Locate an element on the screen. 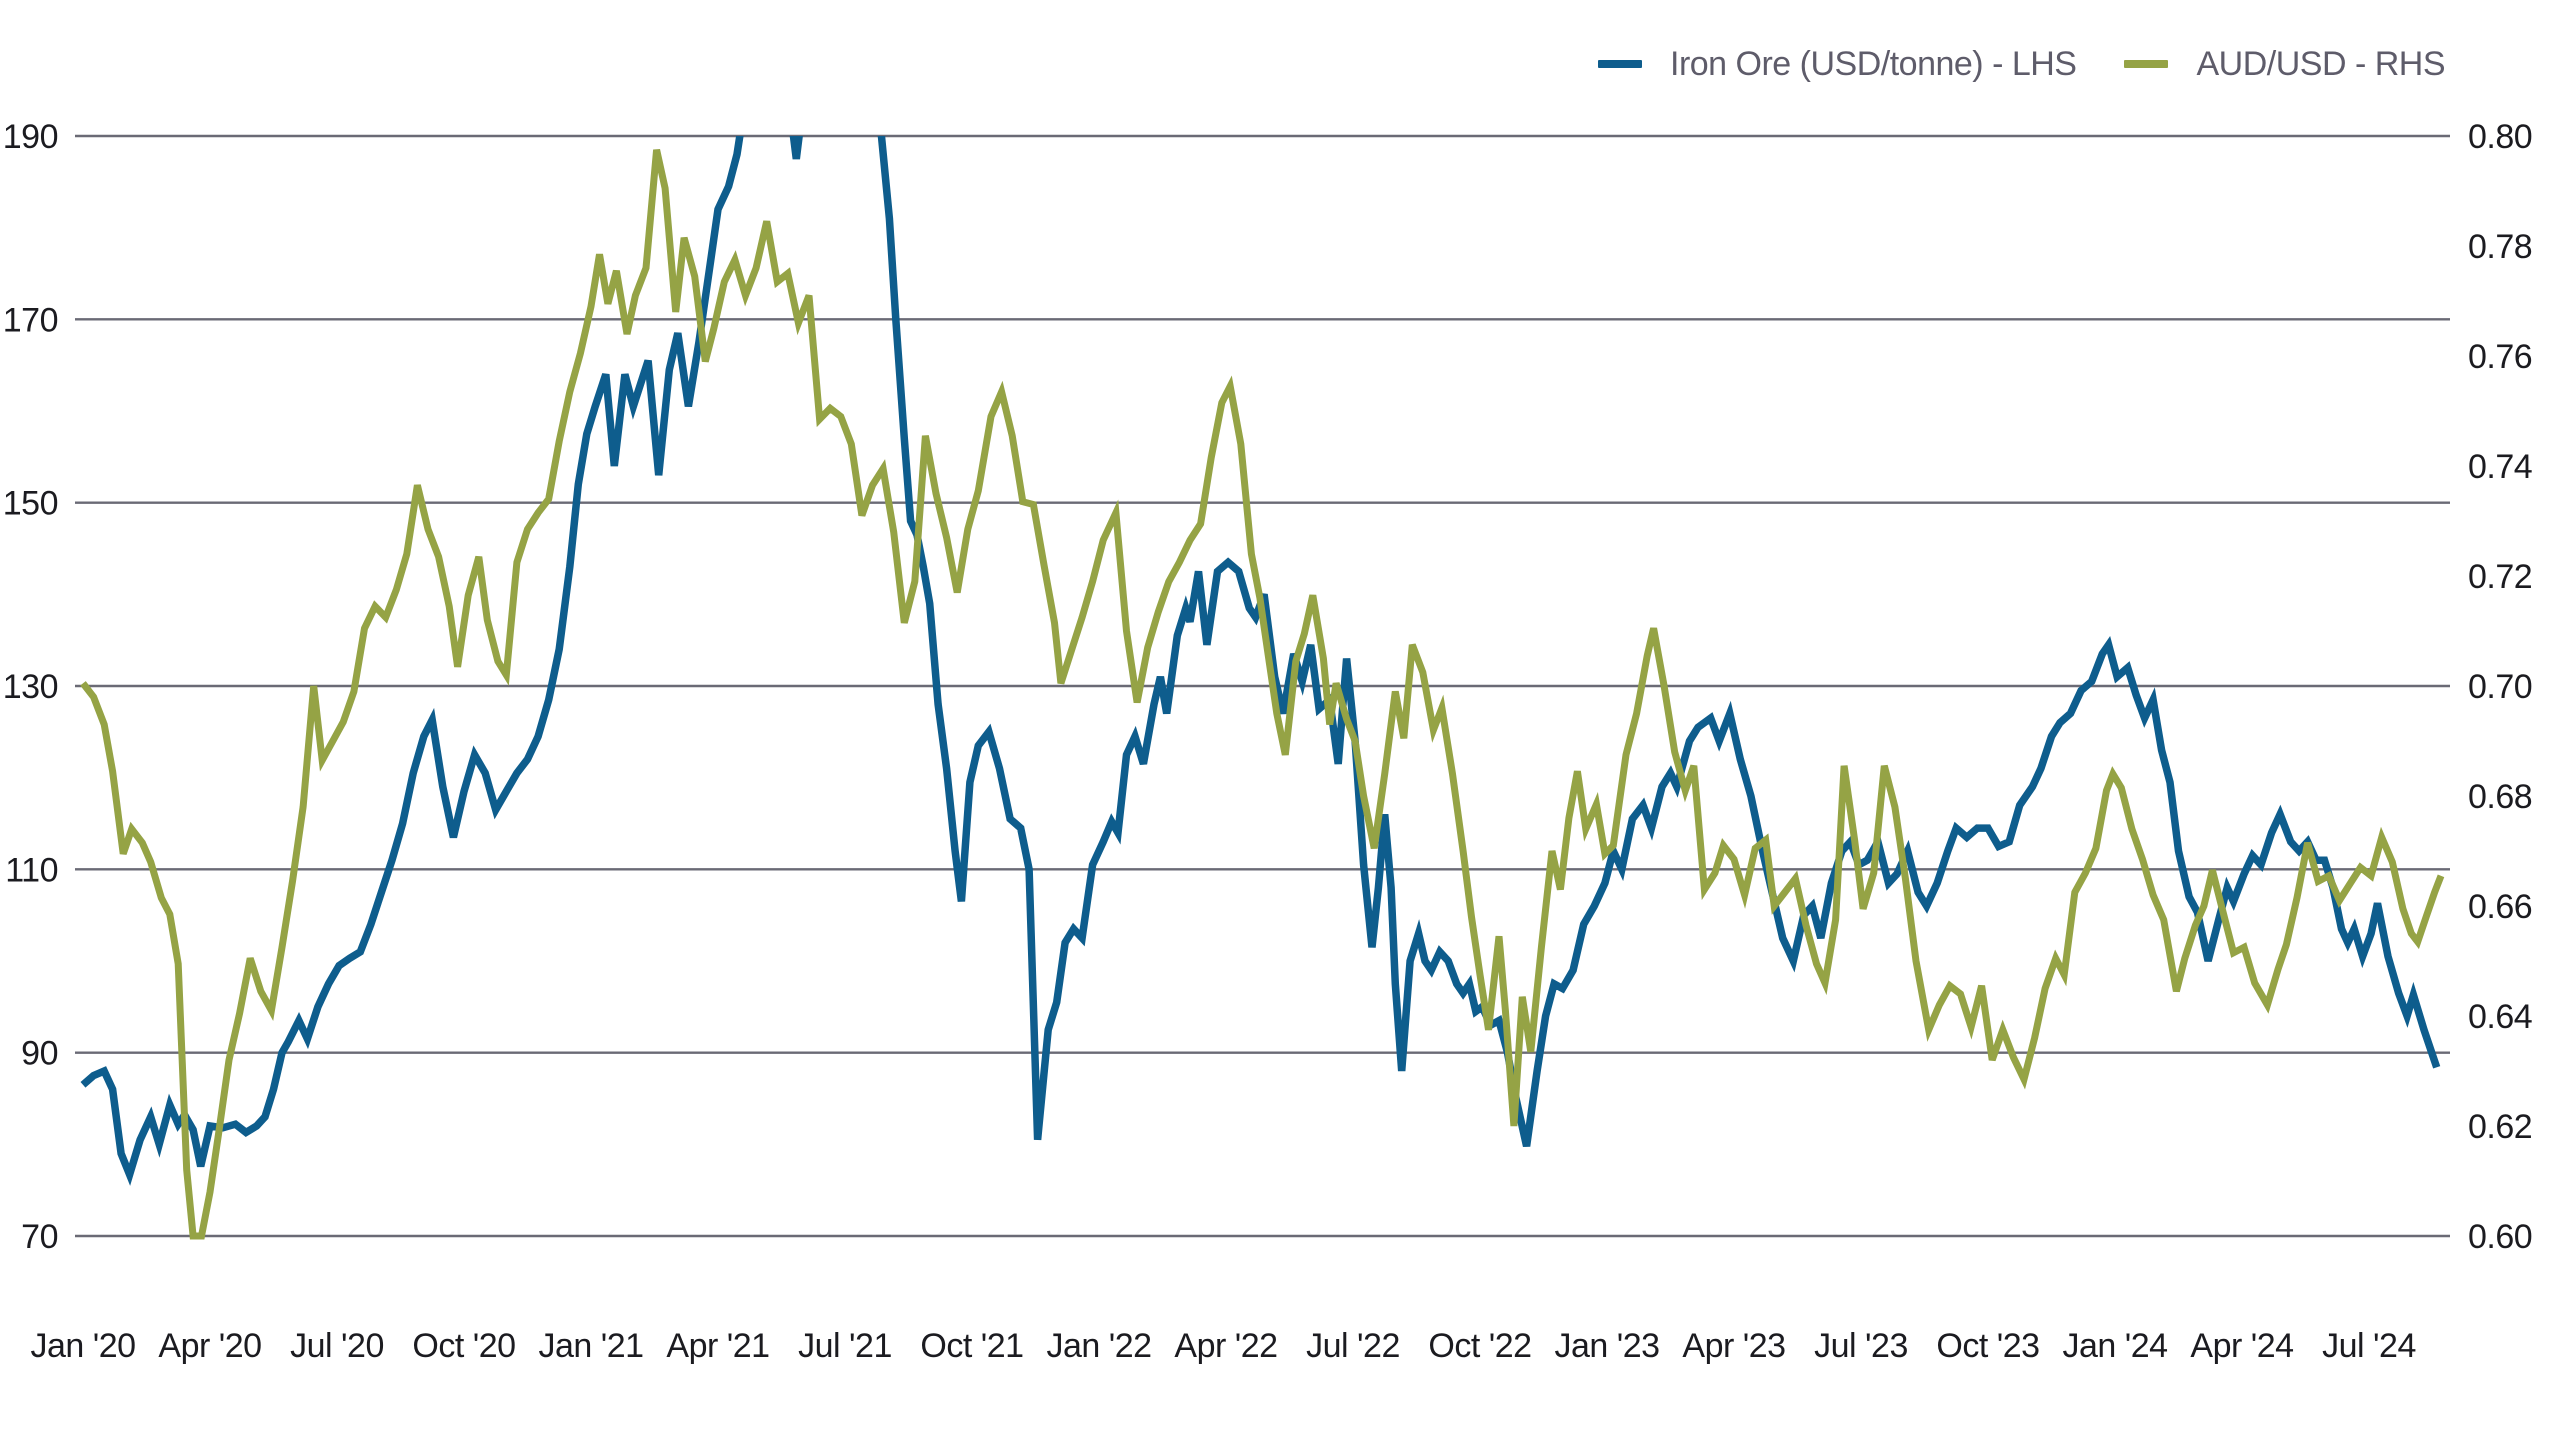 The height and width of the screenshot is (1440, 2560). y-axis-right-tick-label: 0.76 is located at coordinates (2500, 357).